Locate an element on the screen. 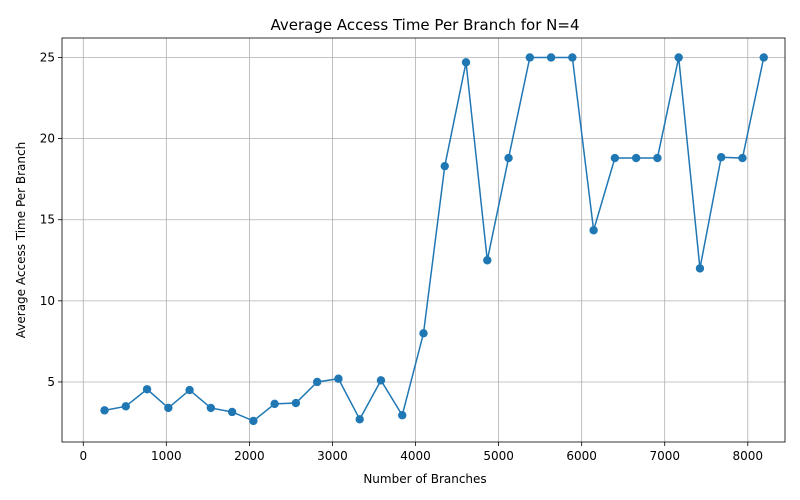  x-axis-label: Number of Branches is located at coordinates (424, 479).